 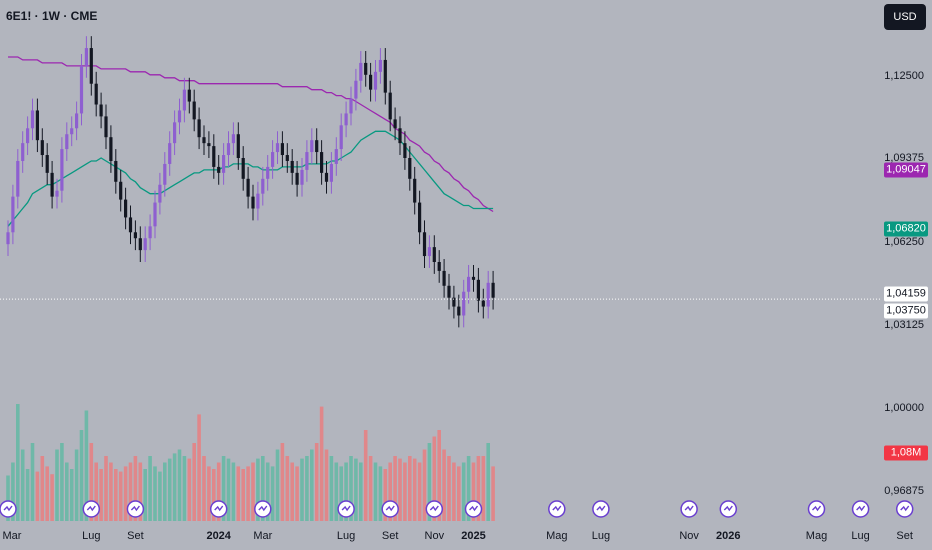 What do you see at coordinates (904, 325) in the screenshot?
I see `price-tick: 1,03125` at bounding box center [904, 325].